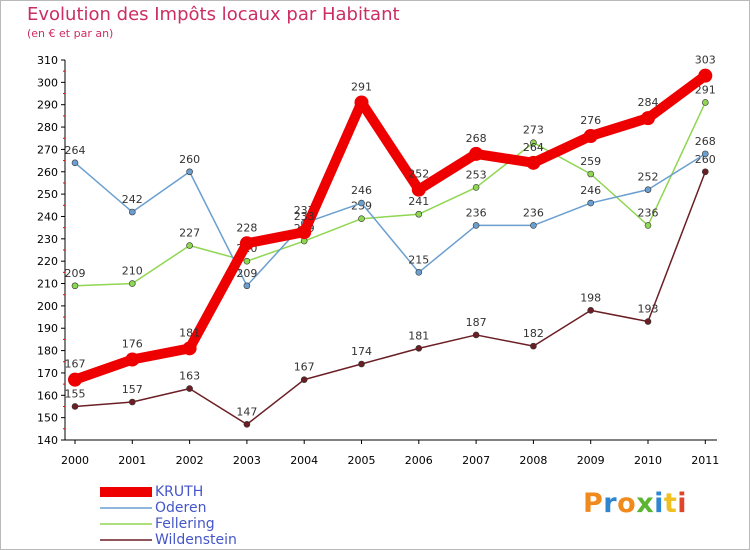  What do you see at coordinates (648, 309) in the screenshot?
I see `data-label-wildenstein: 193` at bounding box center [648, 309].